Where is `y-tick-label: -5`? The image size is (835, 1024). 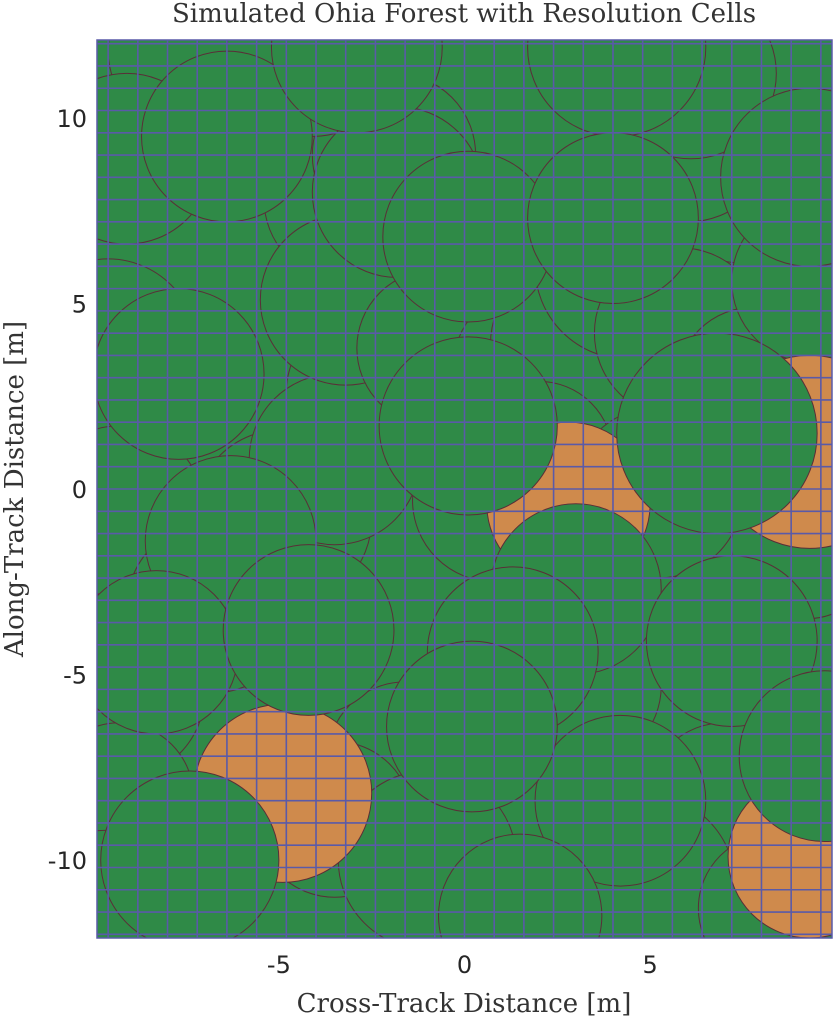
y-tick-label: -5 is located at coordinates (75, 676).